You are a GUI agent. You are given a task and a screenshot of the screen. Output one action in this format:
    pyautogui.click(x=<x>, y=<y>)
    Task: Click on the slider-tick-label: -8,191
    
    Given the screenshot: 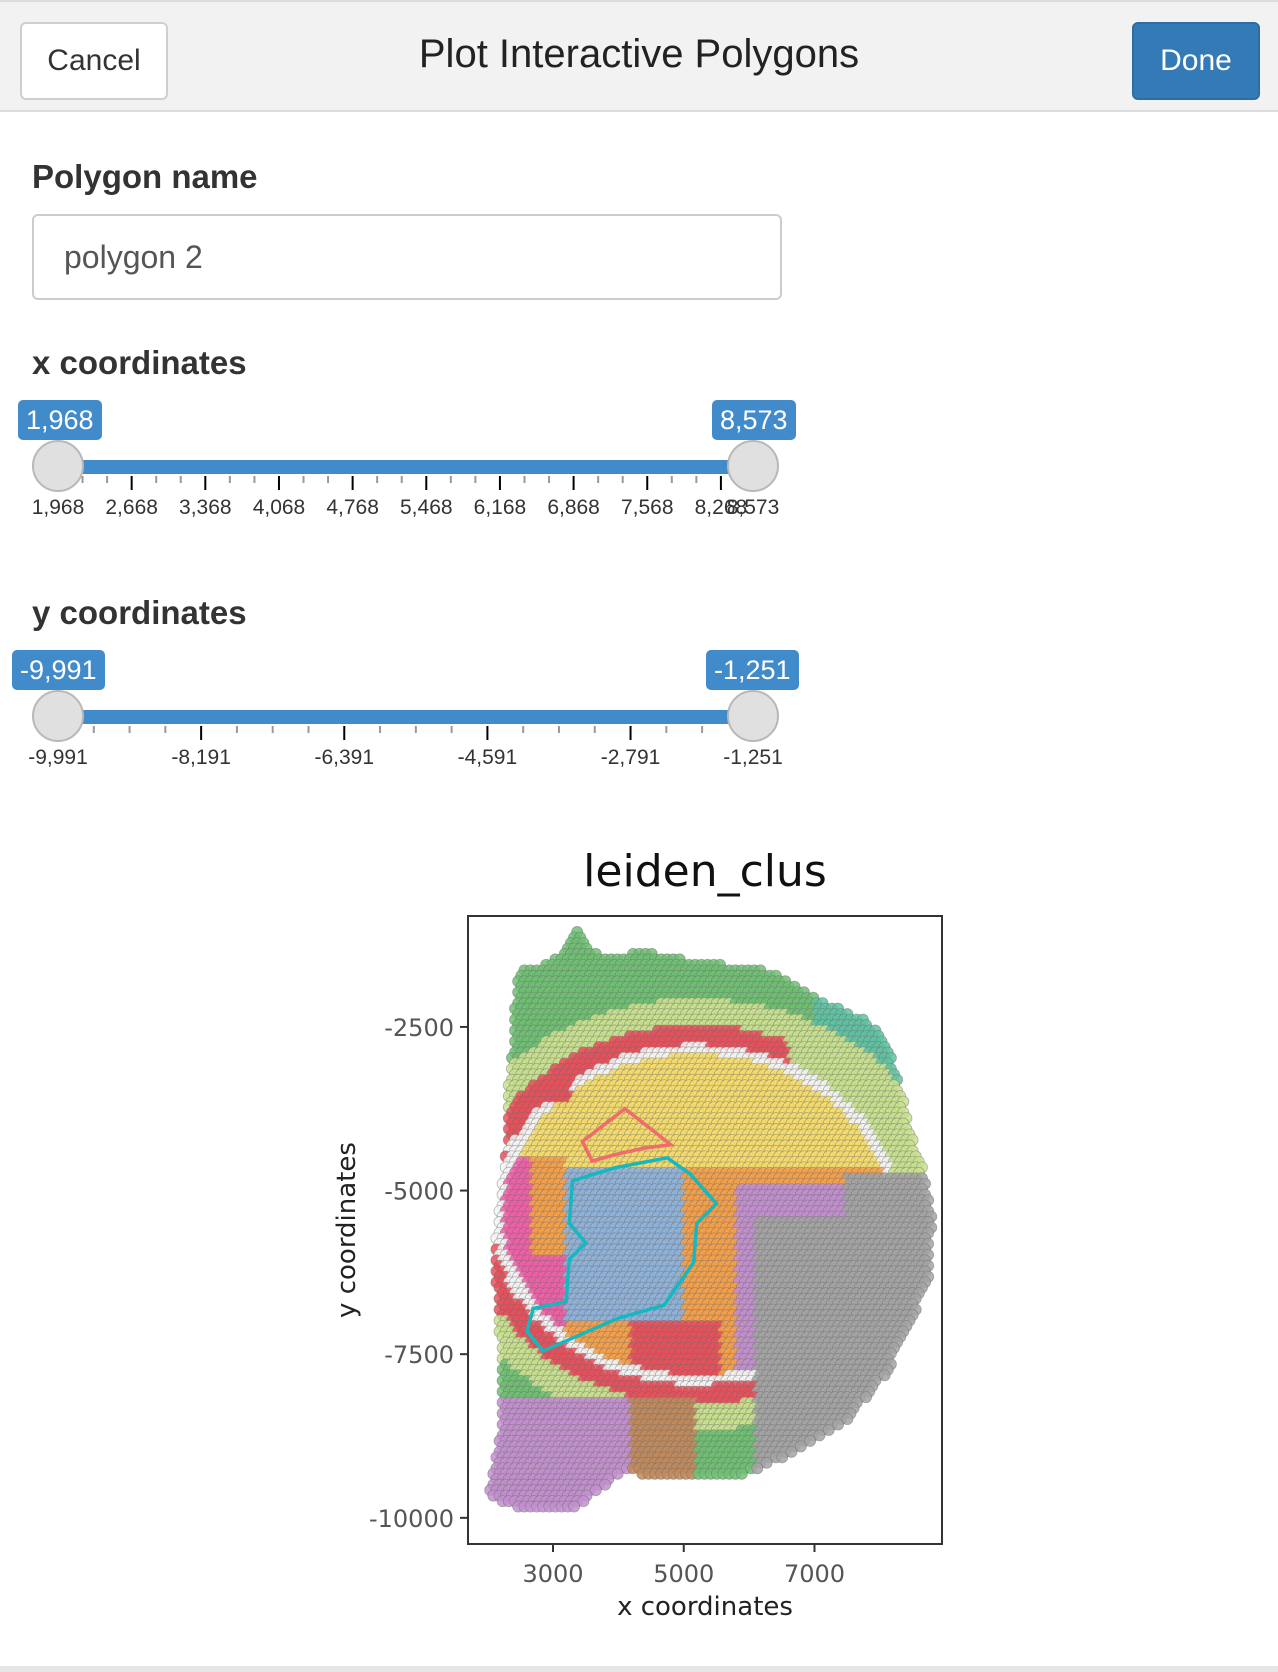 What is the action you would take?
    pyautogui.click(x=201, y=757)
    